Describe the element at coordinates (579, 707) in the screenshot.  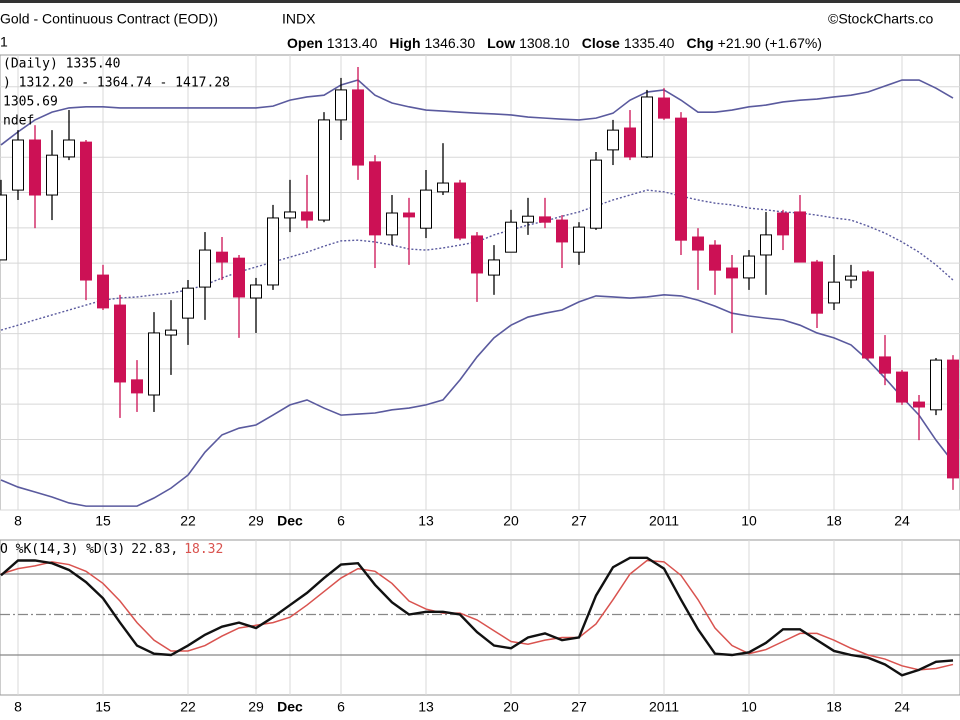
I see `x-tick-label: 27` at that location.